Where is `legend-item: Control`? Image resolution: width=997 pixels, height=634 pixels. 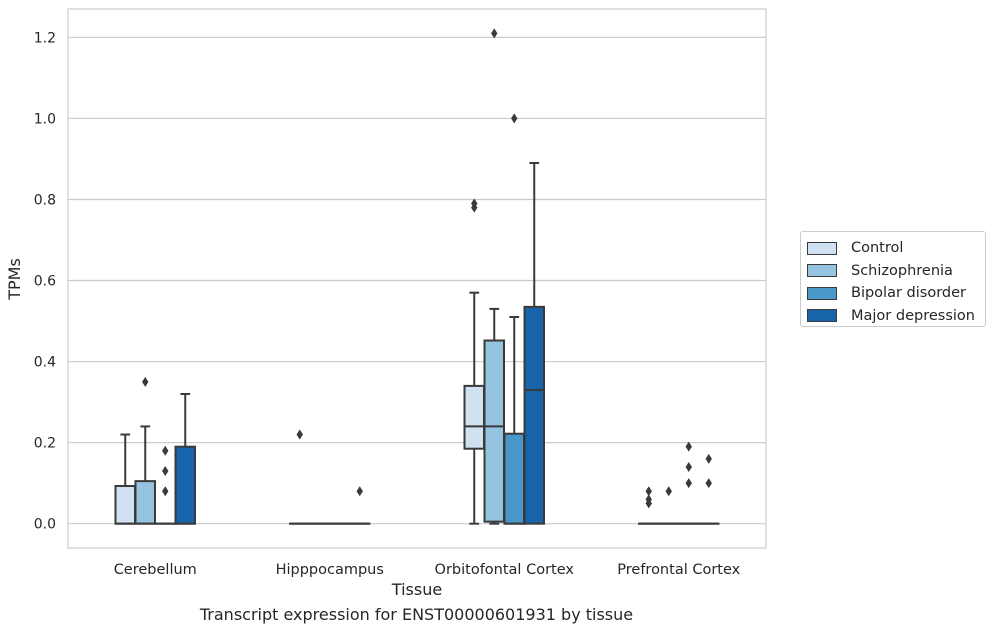 legend-item: Control is located at coordinates (896, 248).